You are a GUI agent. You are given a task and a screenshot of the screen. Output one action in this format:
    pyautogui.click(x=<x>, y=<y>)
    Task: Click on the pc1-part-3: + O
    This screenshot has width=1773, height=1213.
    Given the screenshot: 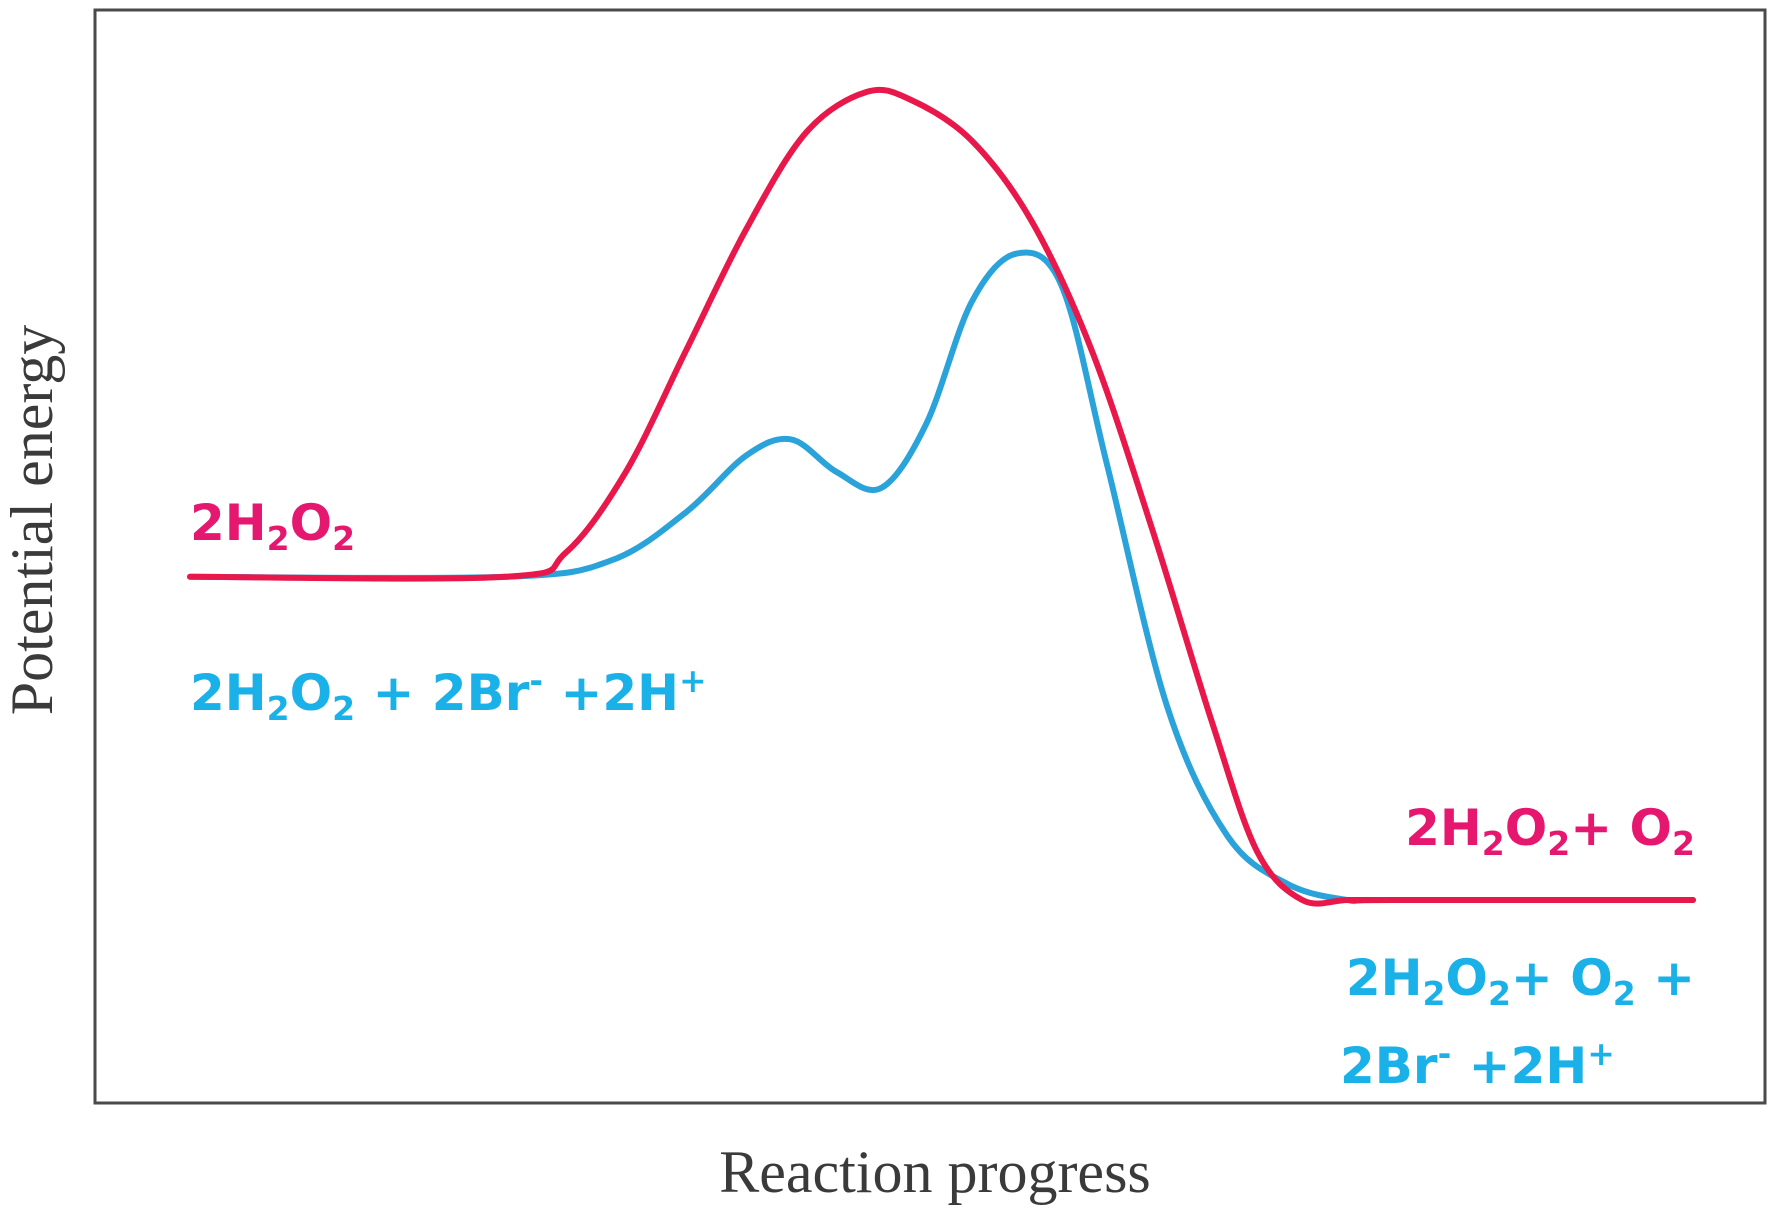 What is the action you would take?
    pyautogui.click(x=1562, y=978)
    